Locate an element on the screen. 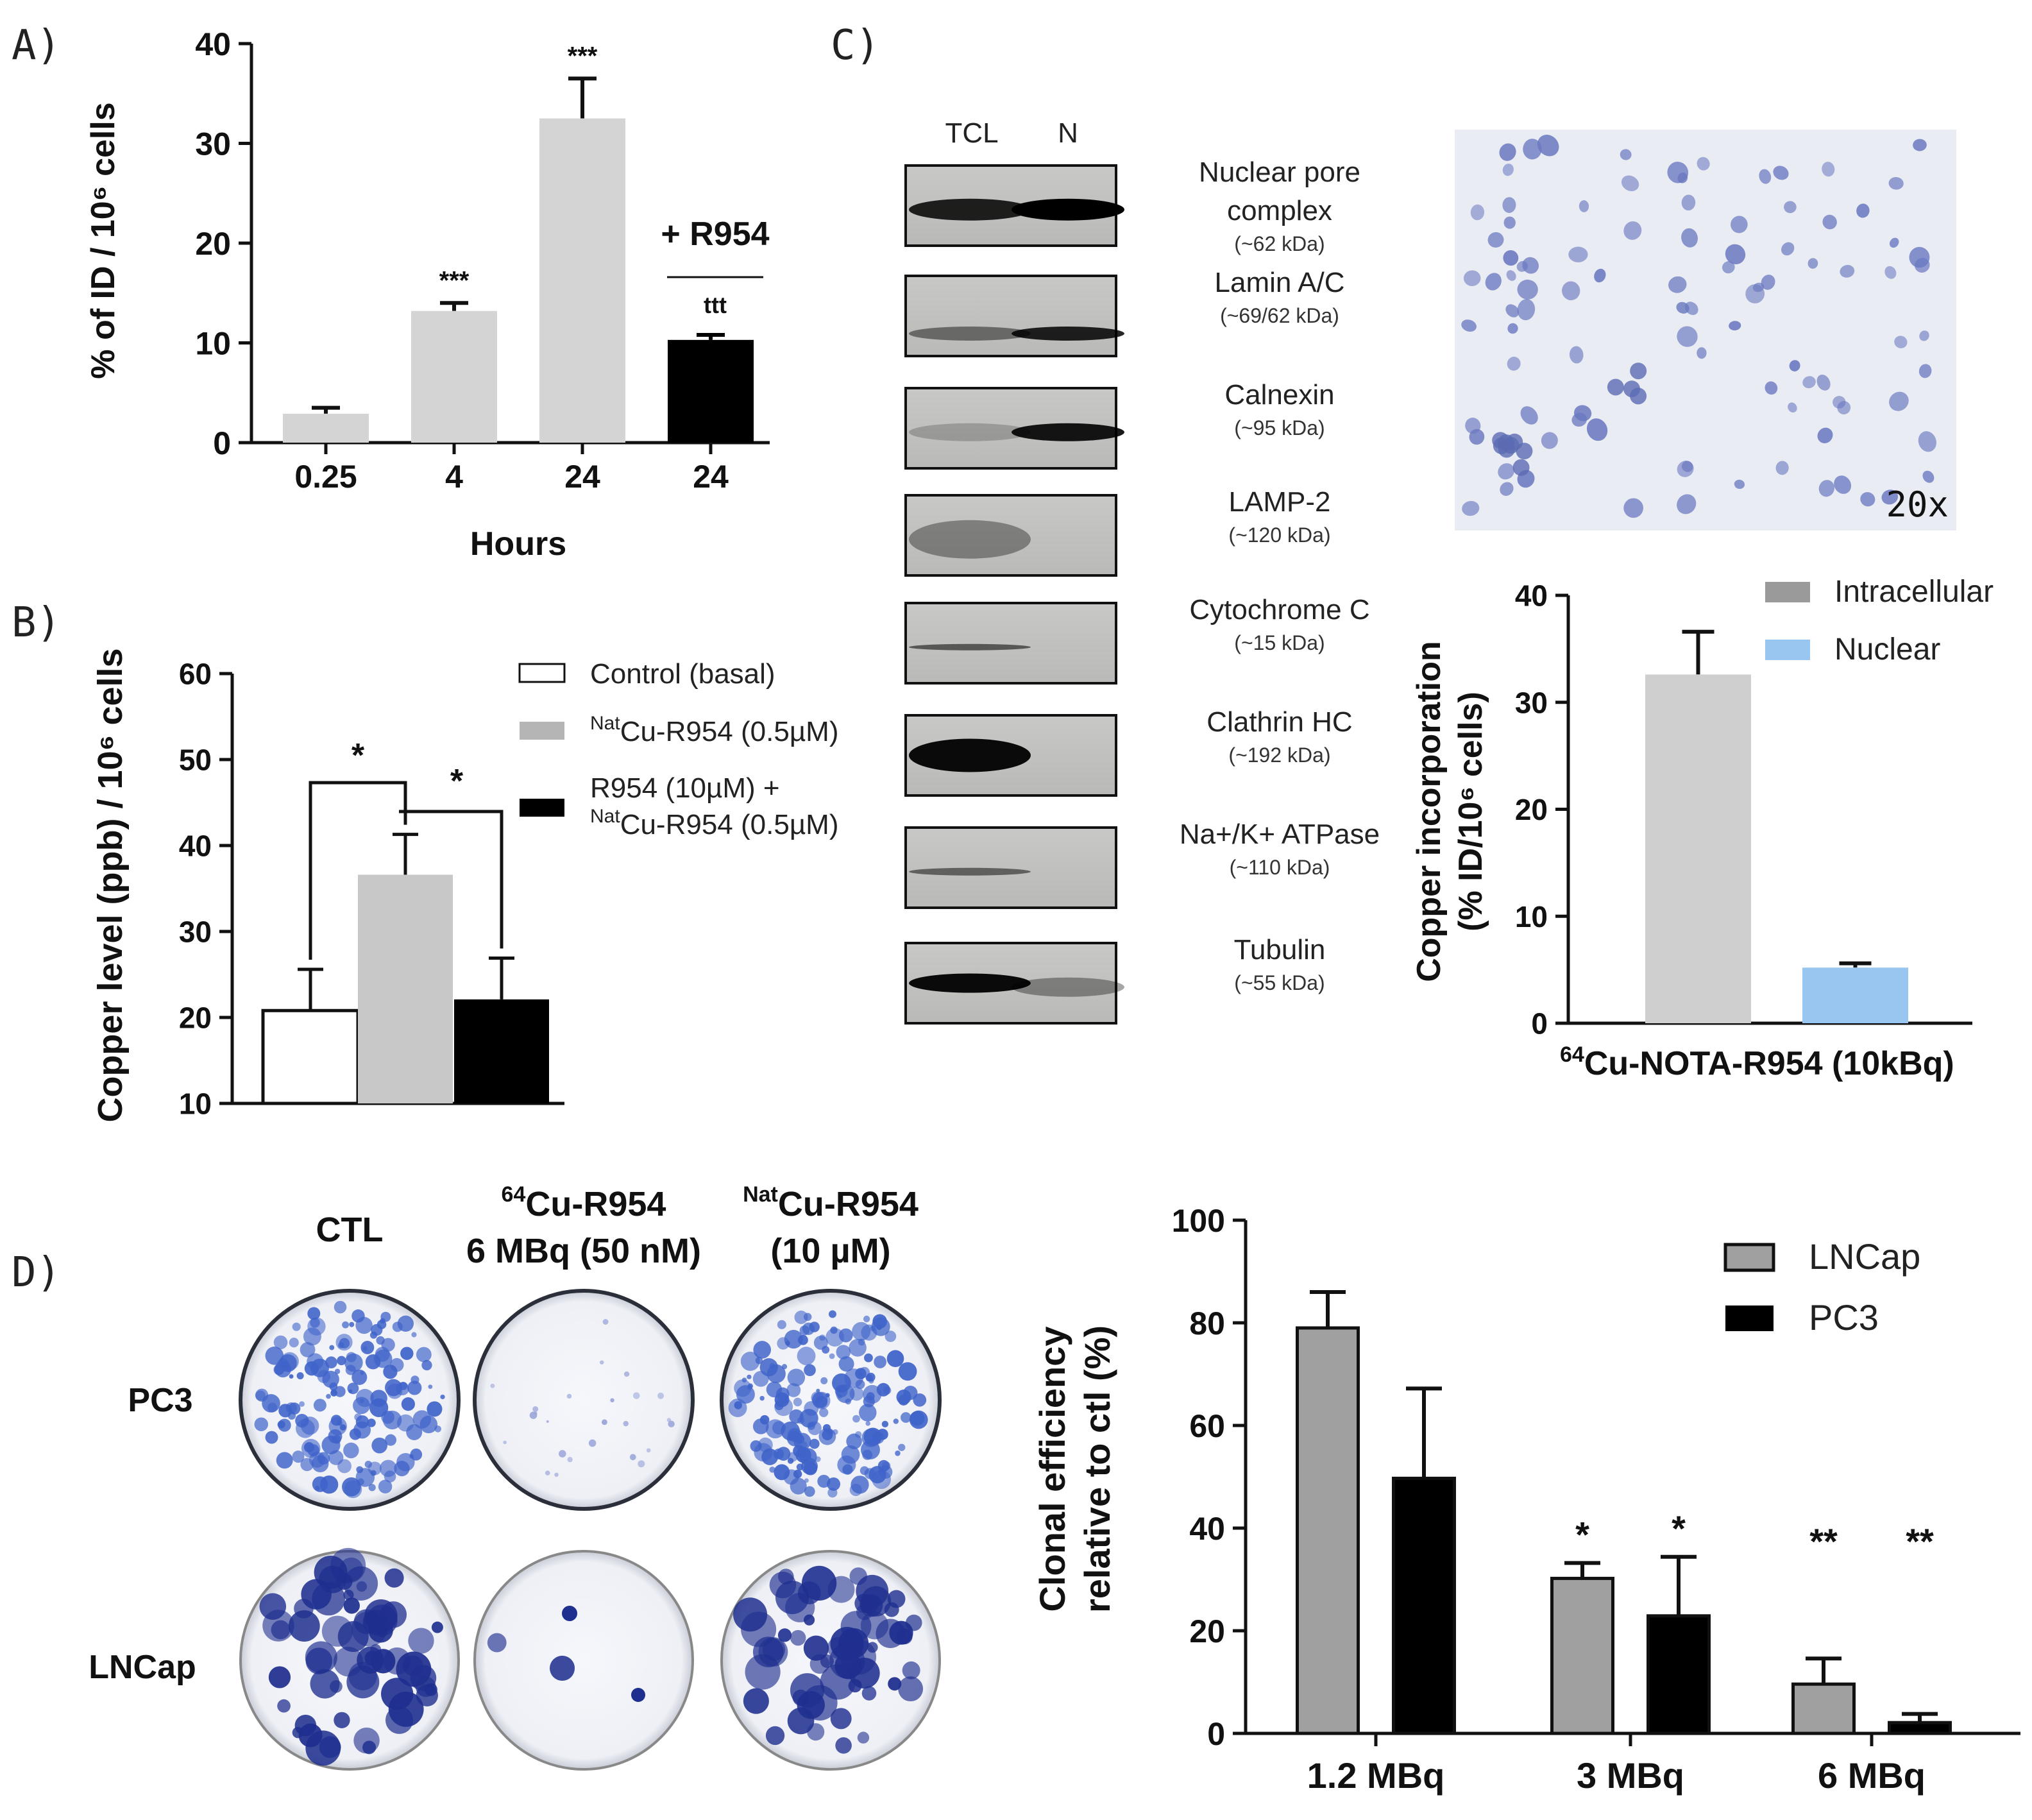  blot-protein-kda: (~192 kDa) is located at coordinates (1279, 756).